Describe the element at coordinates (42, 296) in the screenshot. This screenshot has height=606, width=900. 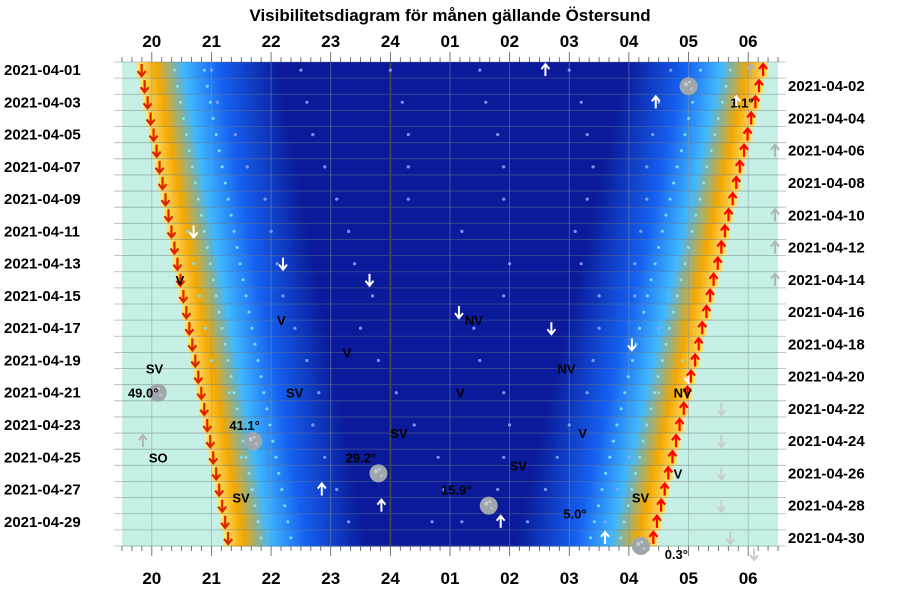
I see `date-label-left: 2021-04-15` at that location.